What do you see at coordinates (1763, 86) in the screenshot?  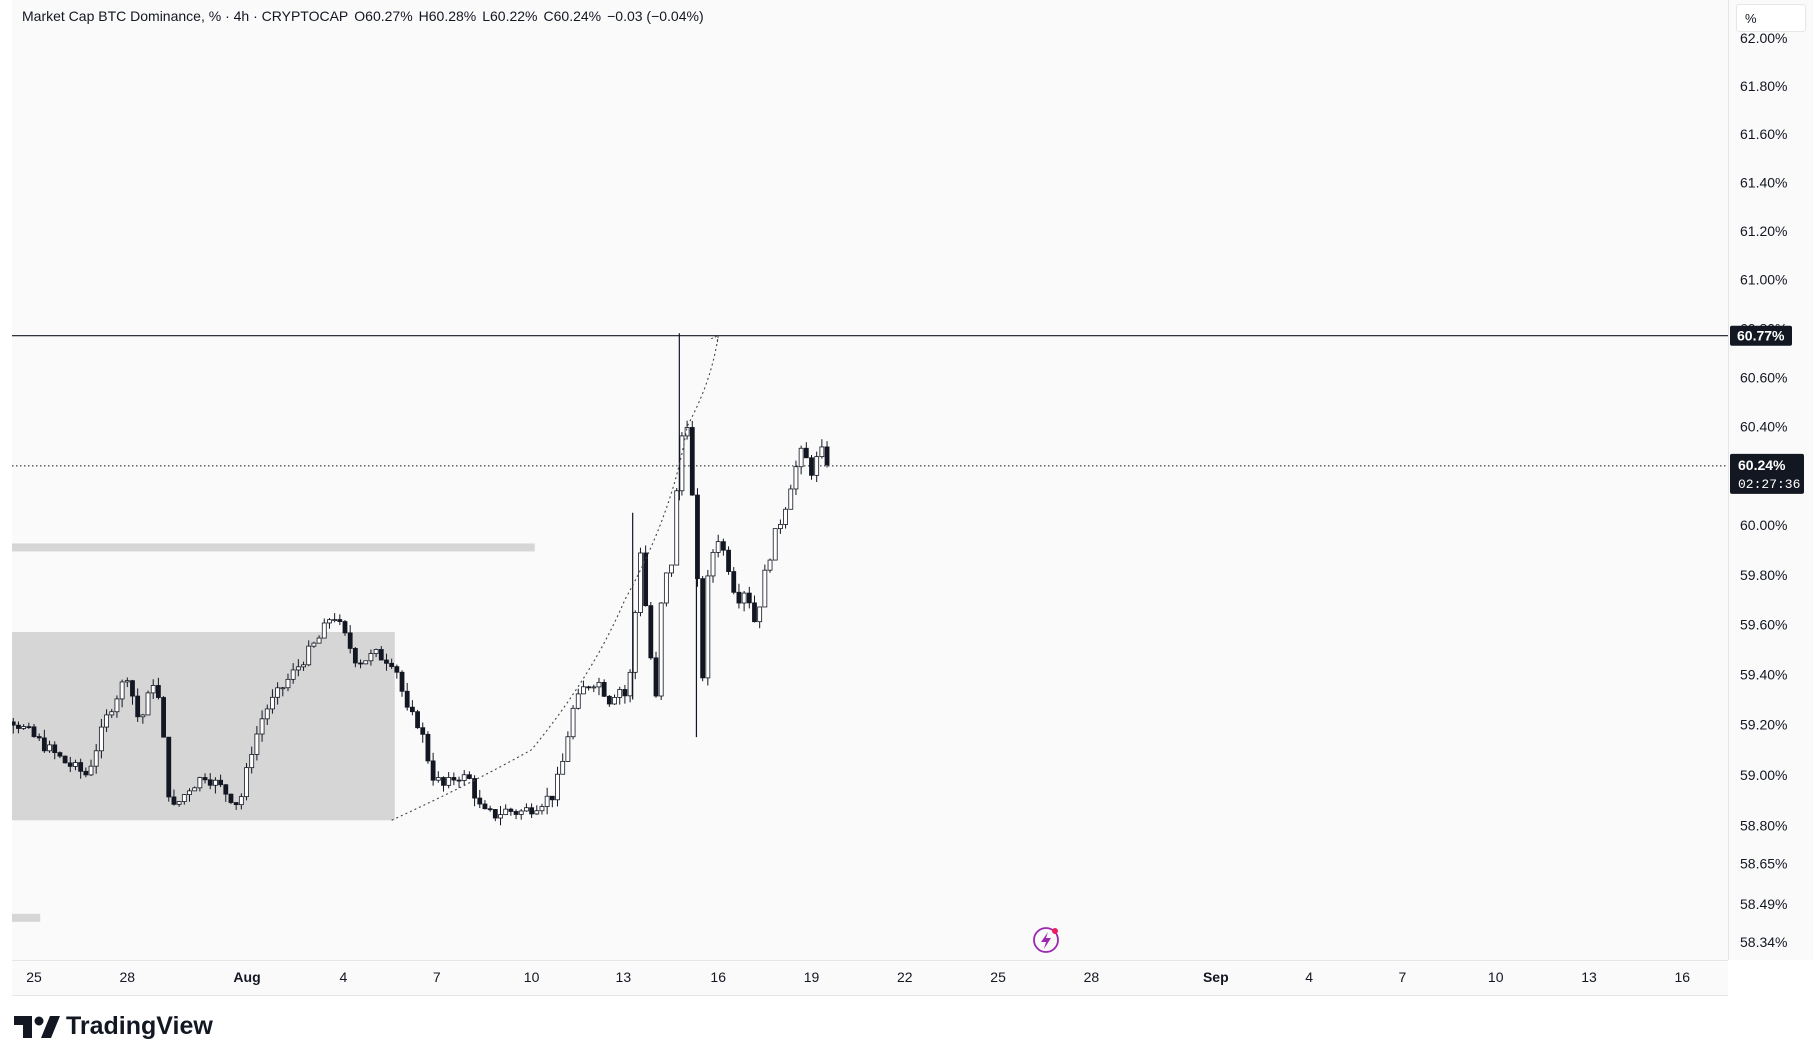 I see `y-tick-label: 61.80%` at bounding box center [1763, 86].